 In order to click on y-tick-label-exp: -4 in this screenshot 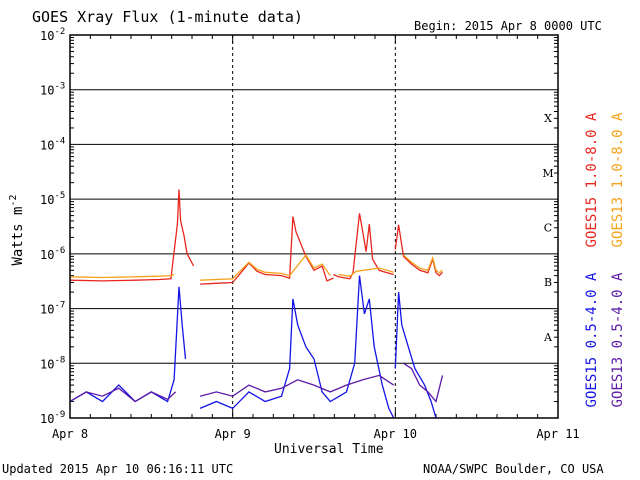, I will do `click(59, 141)`.